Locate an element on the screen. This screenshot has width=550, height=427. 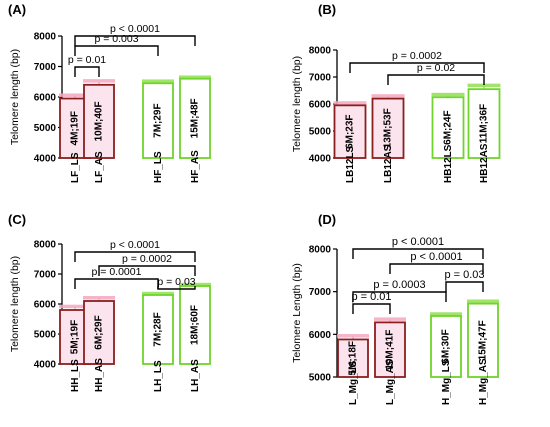
p-value-label: p = 0.02 is located at coordinates (436, 68).